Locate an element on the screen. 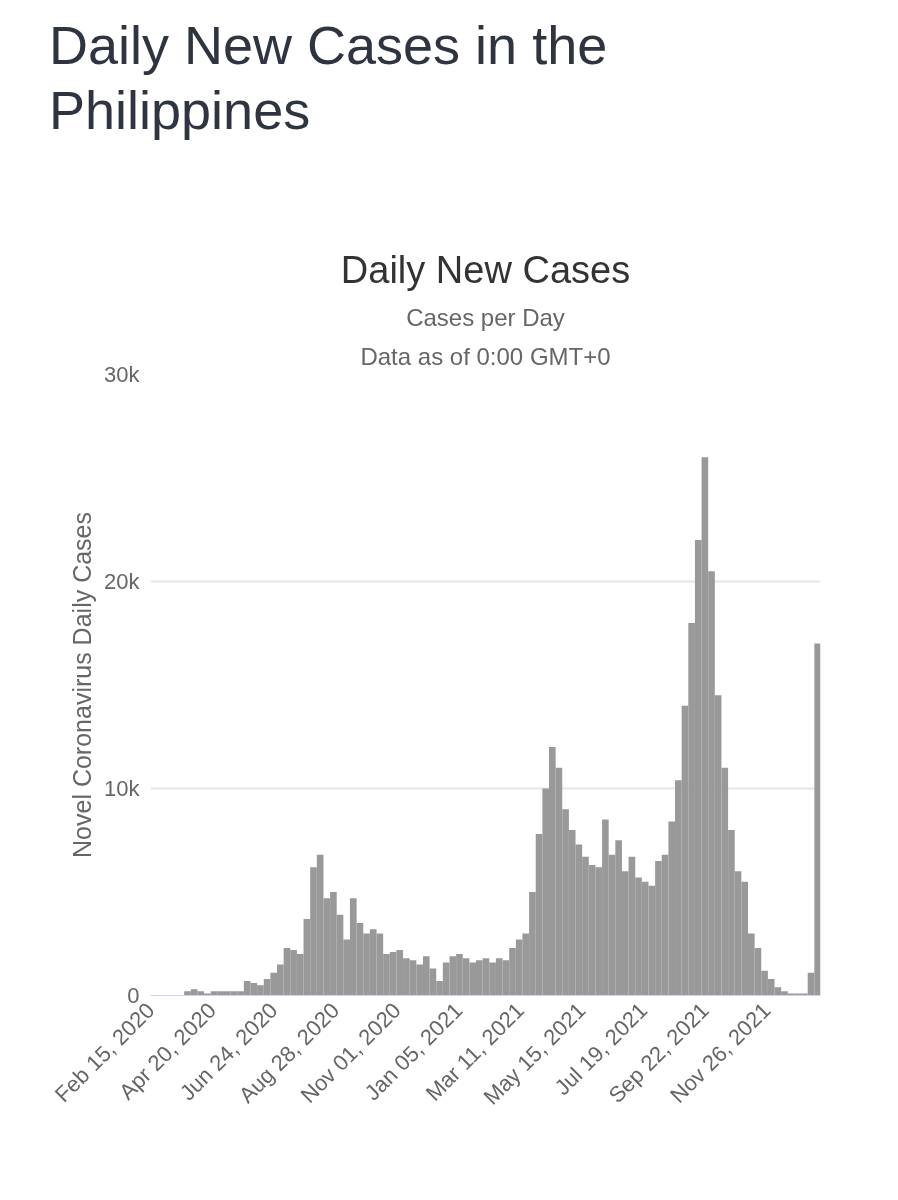  y-tick-label: 10k is located at coordinates (122, 788).